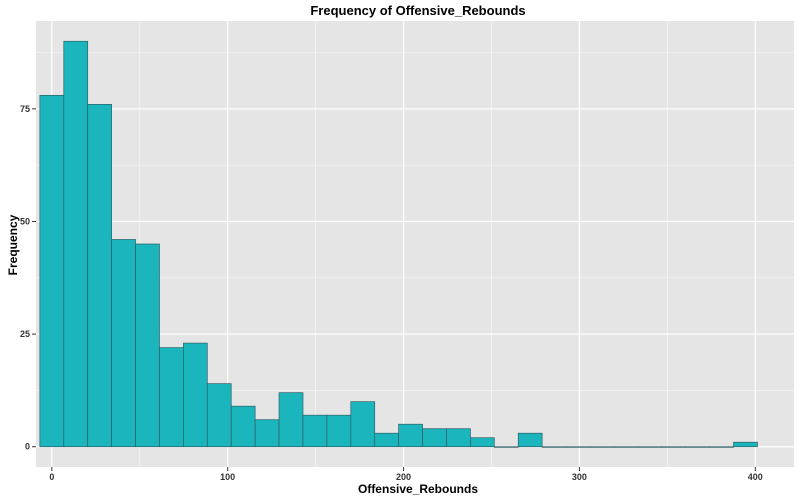 The image size is (800, 500). What do you see at coordinates (27, 447) in the screenshot?
I see `y-tick-label: 0` at bounding box center [27, 447].